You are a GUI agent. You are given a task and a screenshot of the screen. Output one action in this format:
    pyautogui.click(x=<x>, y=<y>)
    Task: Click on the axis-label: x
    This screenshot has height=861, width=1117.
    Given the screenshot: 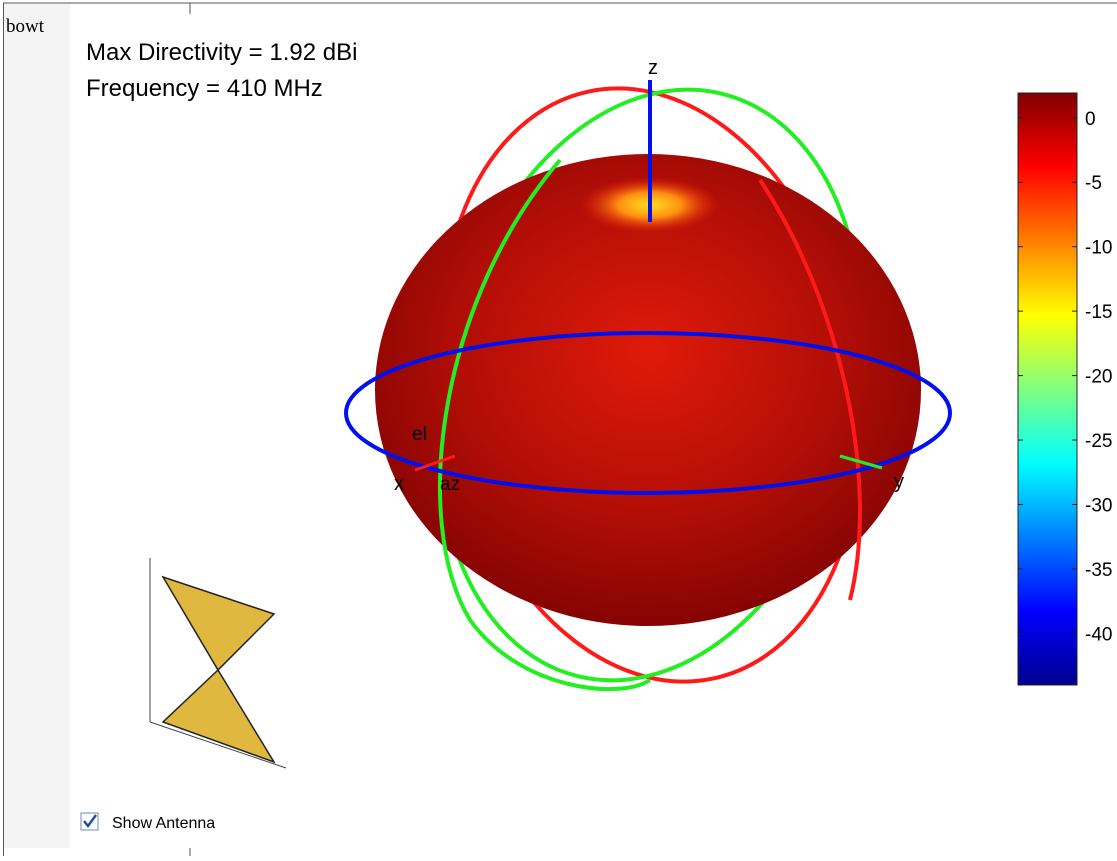 What is the action you would take?
    pyautogui.click(x=399, y=484)
    